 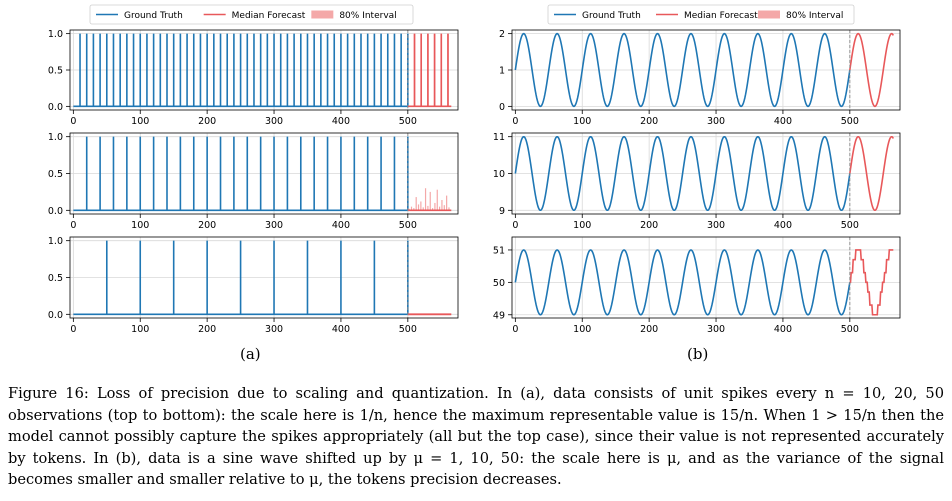 I want to click on legend-a: Ground Truth Median Forecast 80% Interval, so click(x=251, y=14).